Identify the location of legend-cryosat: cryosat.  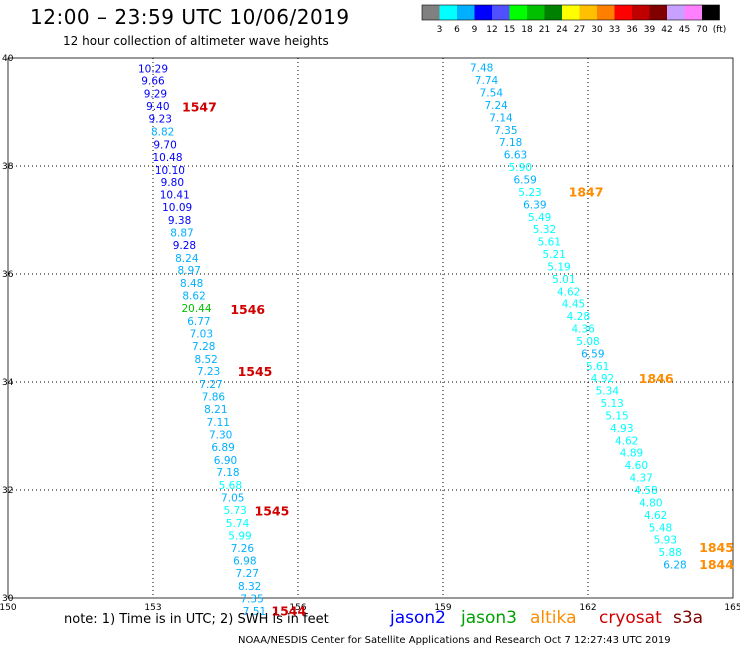
(630, 618).